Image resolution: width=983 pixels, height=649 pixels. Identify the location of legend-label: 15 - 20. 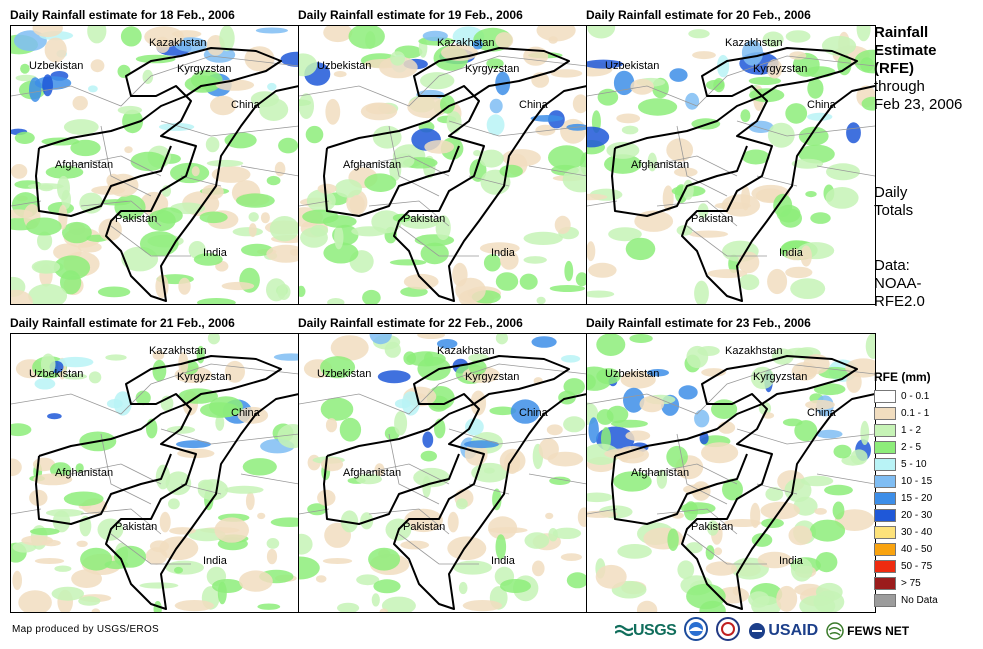
(917, 498).